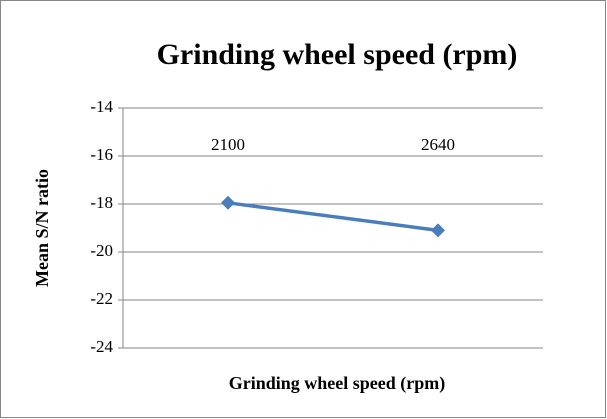 The height and width of the screenshot is (419, 607). Describe the element at coordinates (101, 250) in the screenshot. I see `y-tick-label: -20` at that location.